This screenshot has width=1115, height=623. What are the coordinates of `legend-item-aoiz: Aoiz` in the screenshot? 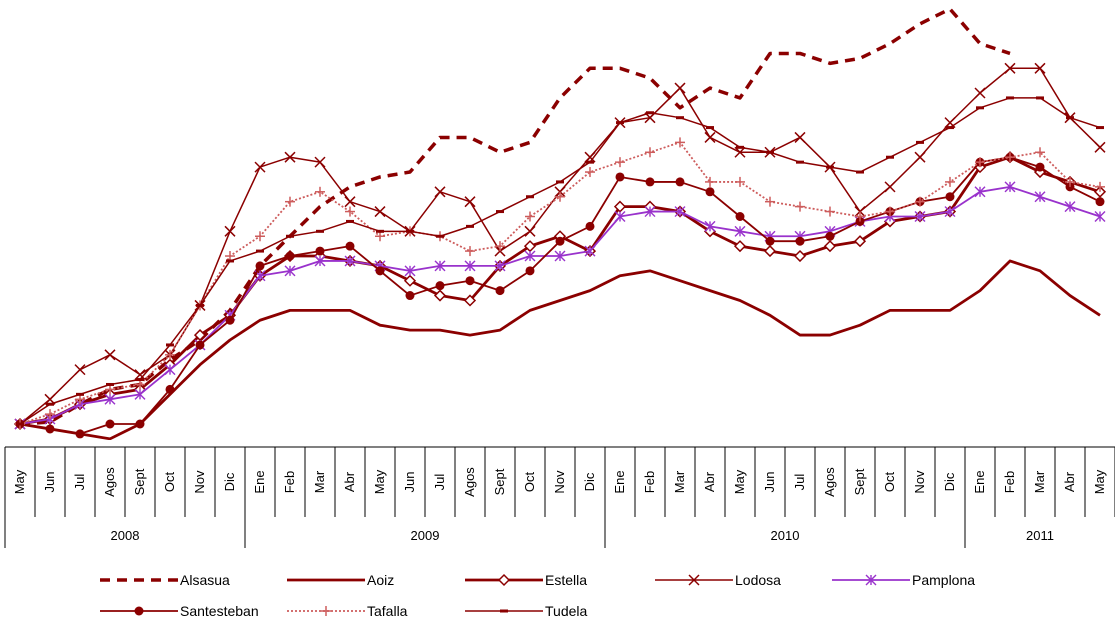 It's located at (340, 580).